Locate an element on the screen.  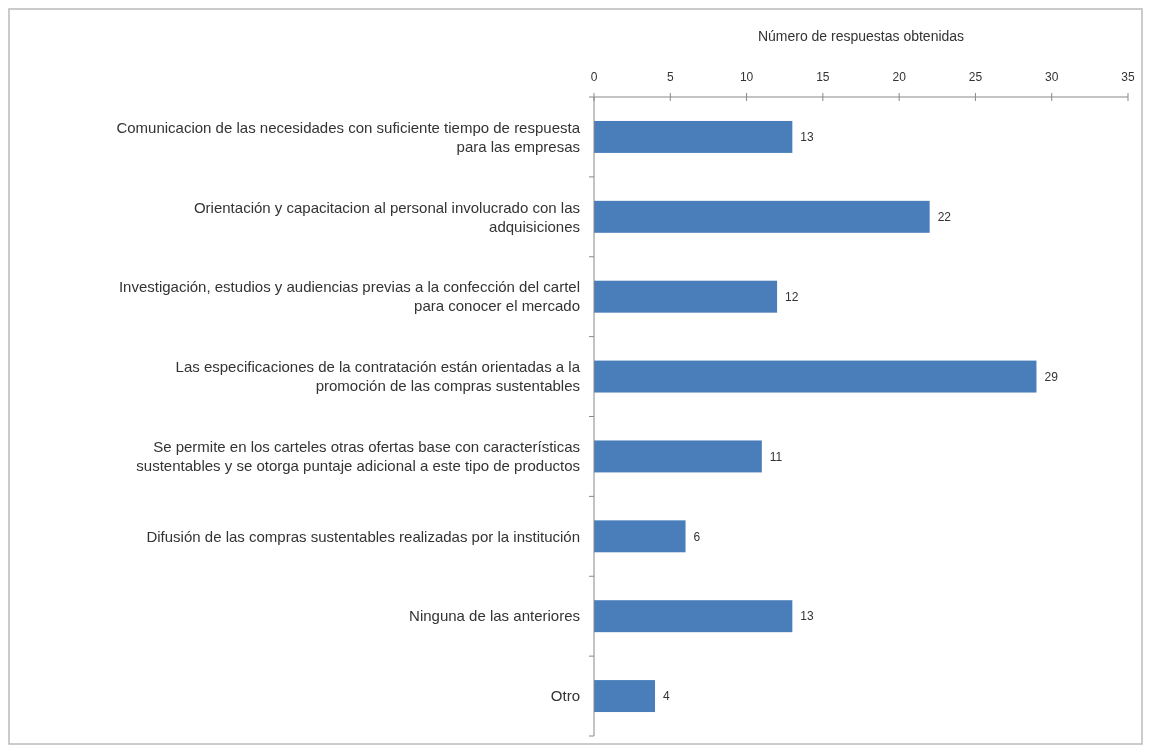
data-label: 4 is located at coordinates (667, 696).